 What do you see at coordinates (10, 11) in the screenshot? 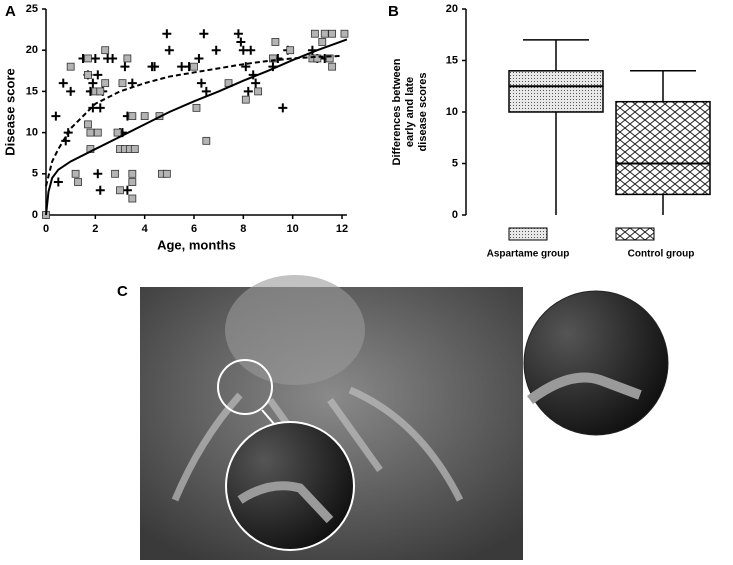
I see `panel-label: A` at bounding box center [10, 11].